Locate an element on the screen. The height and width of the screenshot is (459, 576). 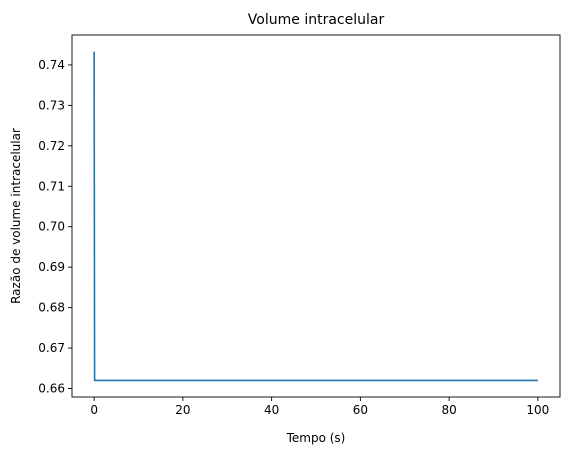
y-tick-label: 0.68 is located at coordinates (51, 308).